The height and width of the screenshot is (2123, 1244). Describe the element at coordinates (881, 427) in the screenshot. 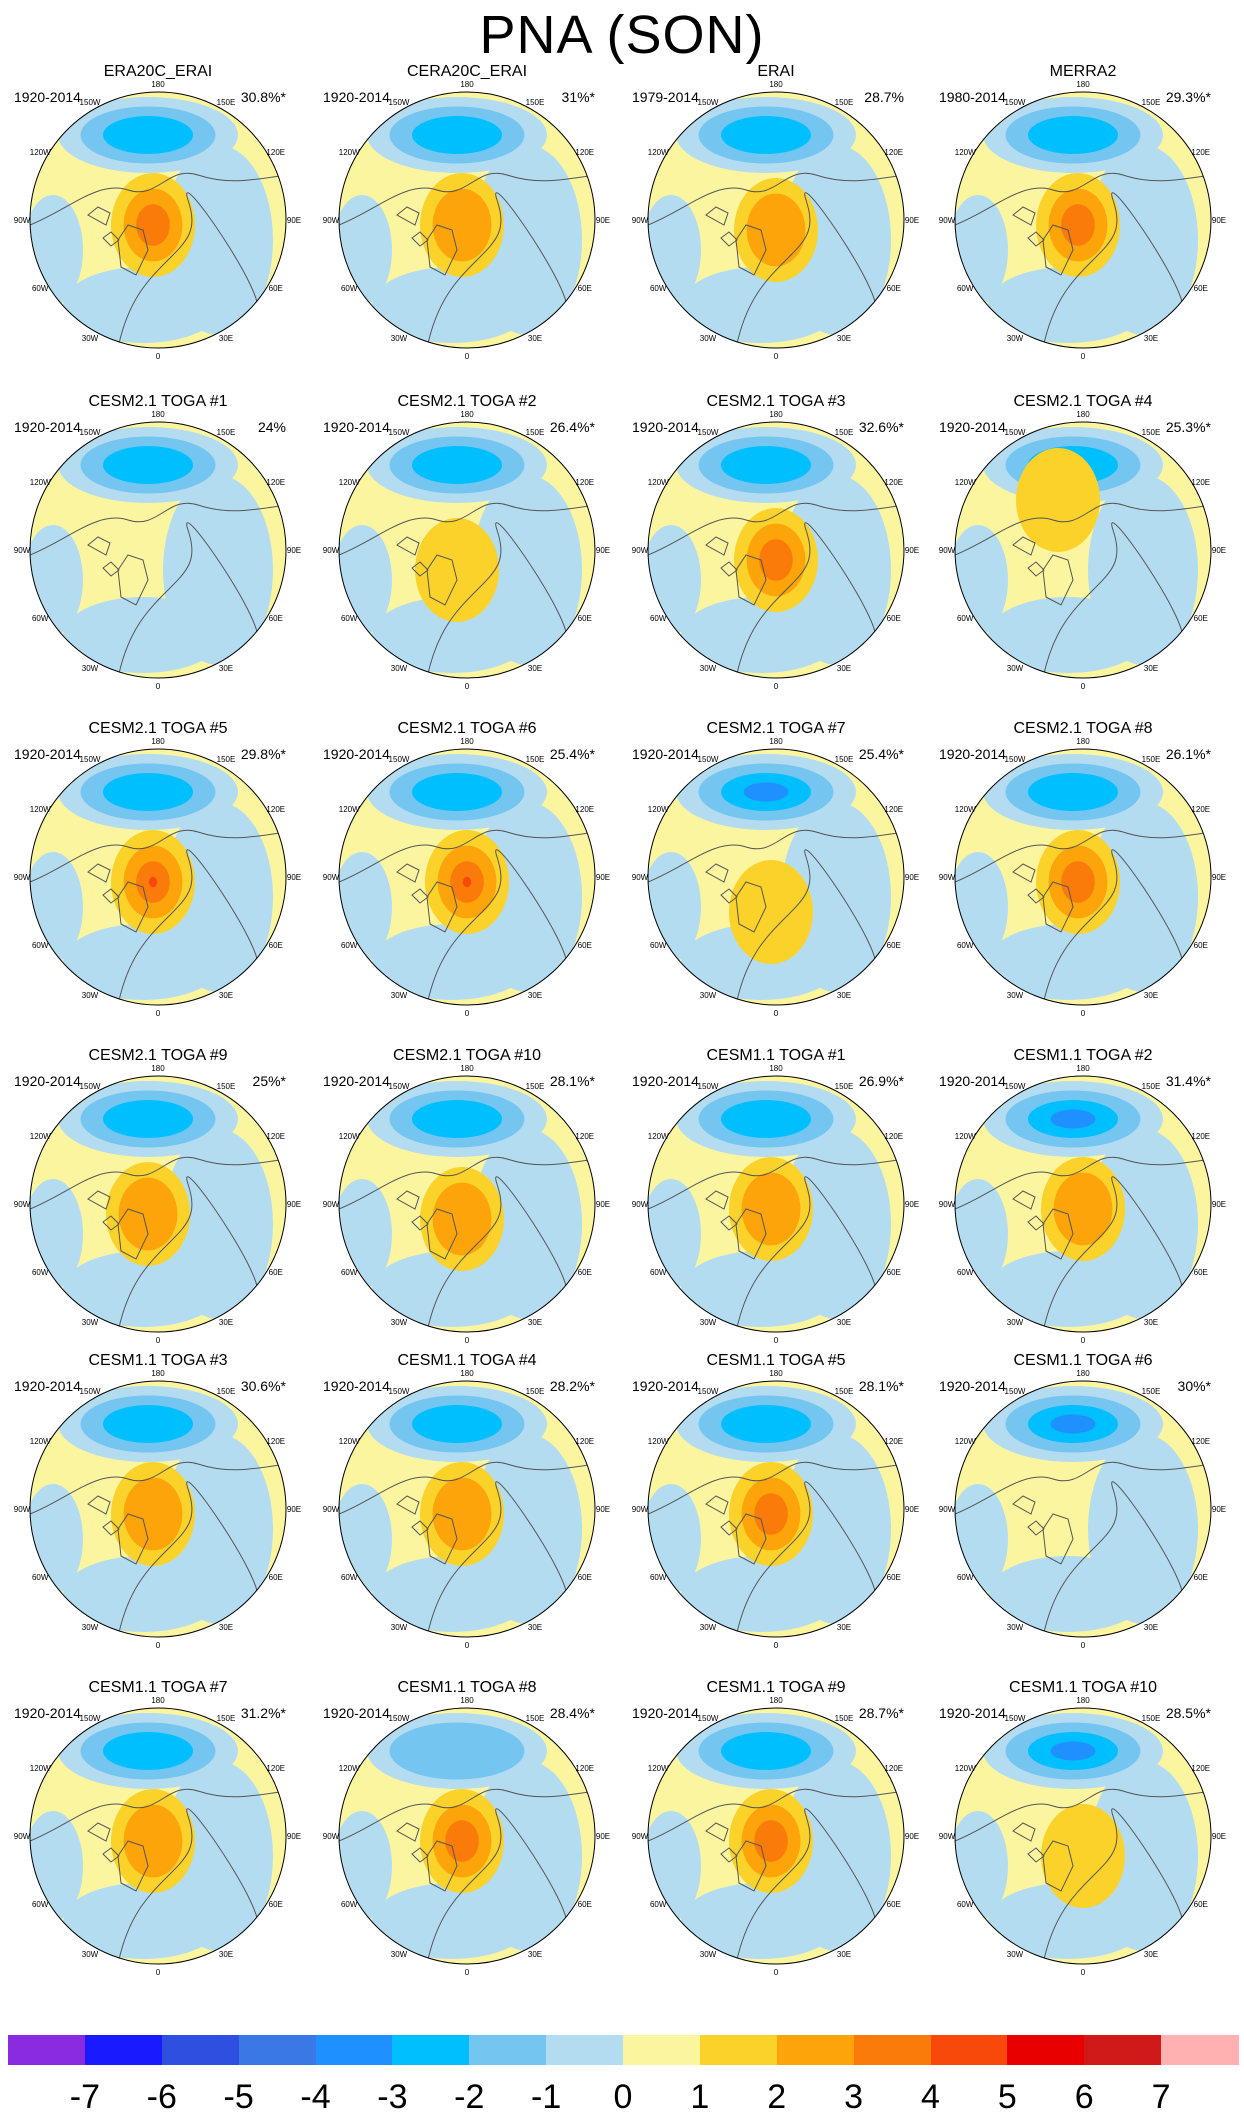

I see `panel-variance-pct: 32.6%*` at that location.